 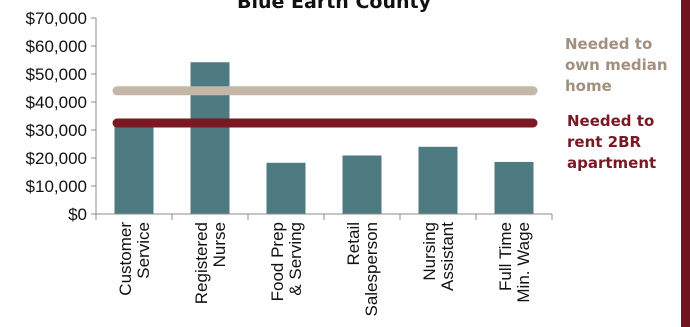 I want to click on x-tick-label-line: Customer, so click(x=125, y=259).